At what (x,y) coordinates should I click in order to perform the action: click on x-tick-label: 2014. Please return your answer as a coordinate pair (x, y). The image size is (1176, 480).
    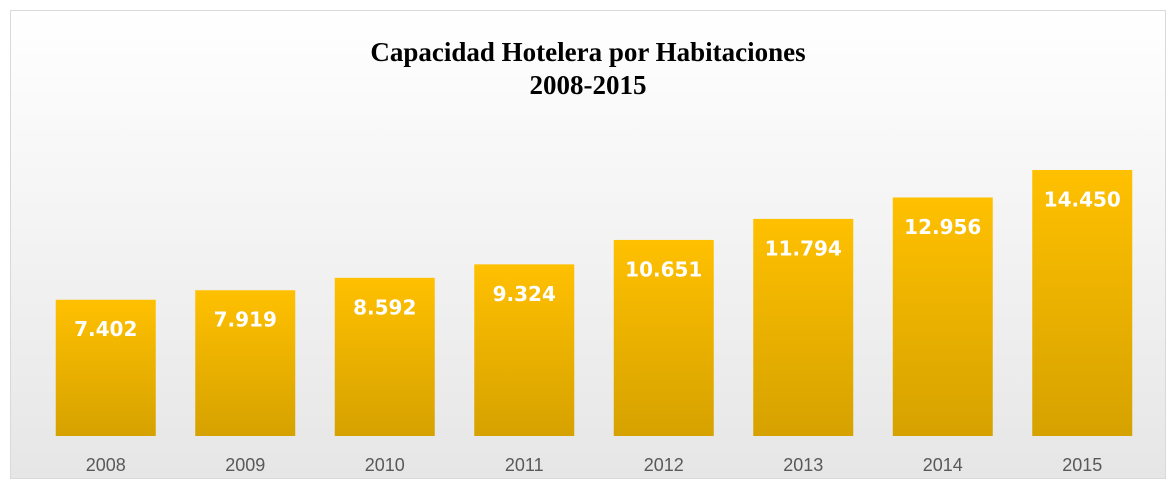
    Looking at the image, I should click on (943, 465).